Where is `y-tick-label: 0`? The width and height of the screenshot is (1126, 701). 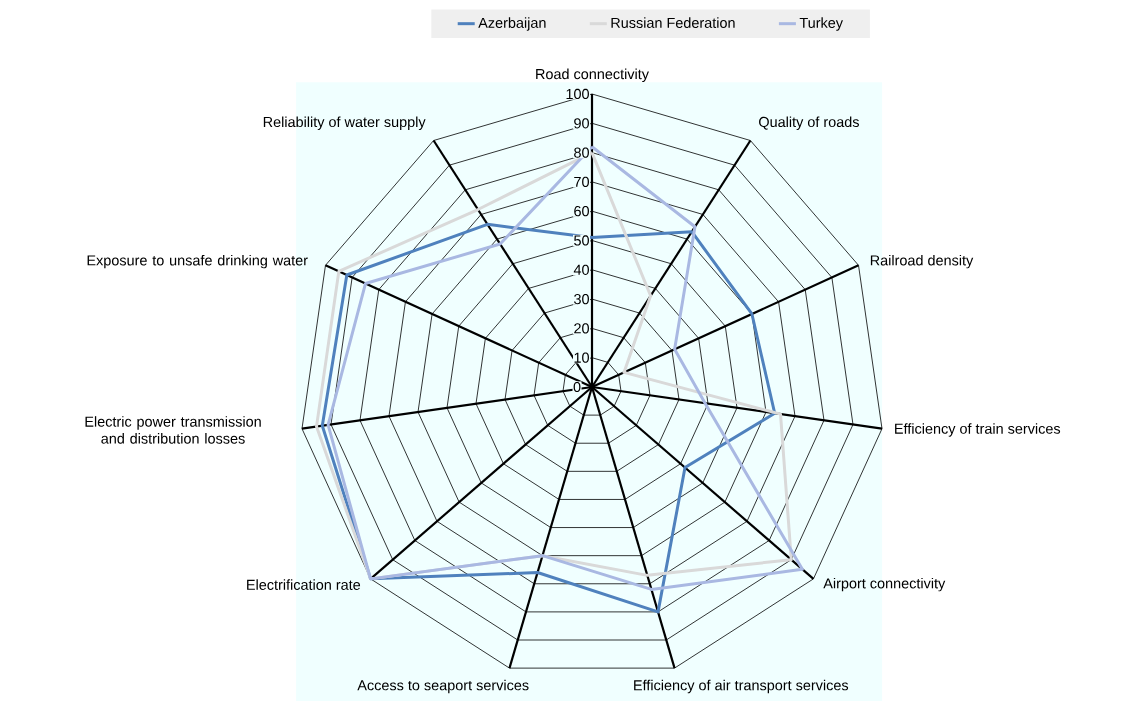 y-tick-label: 0 is located at coordinates (577, 387).